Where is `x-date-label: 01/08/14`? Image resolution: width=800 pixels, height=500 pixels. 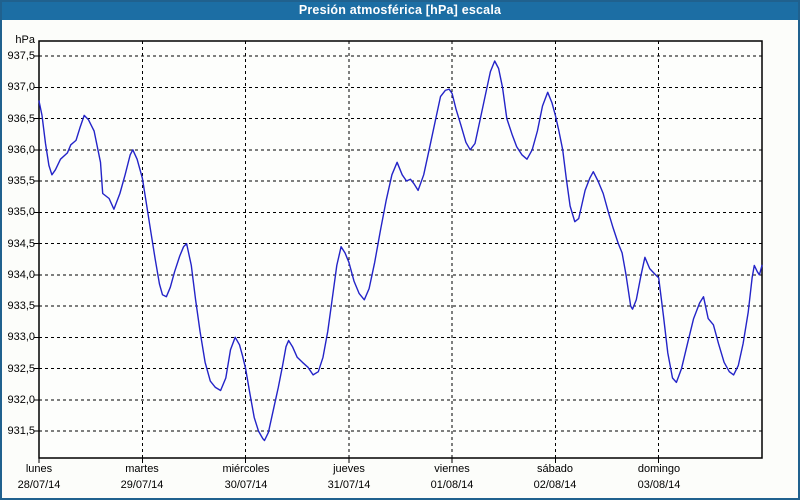
x-date-label: 01/08/14 is located at coordinates (452, 485).